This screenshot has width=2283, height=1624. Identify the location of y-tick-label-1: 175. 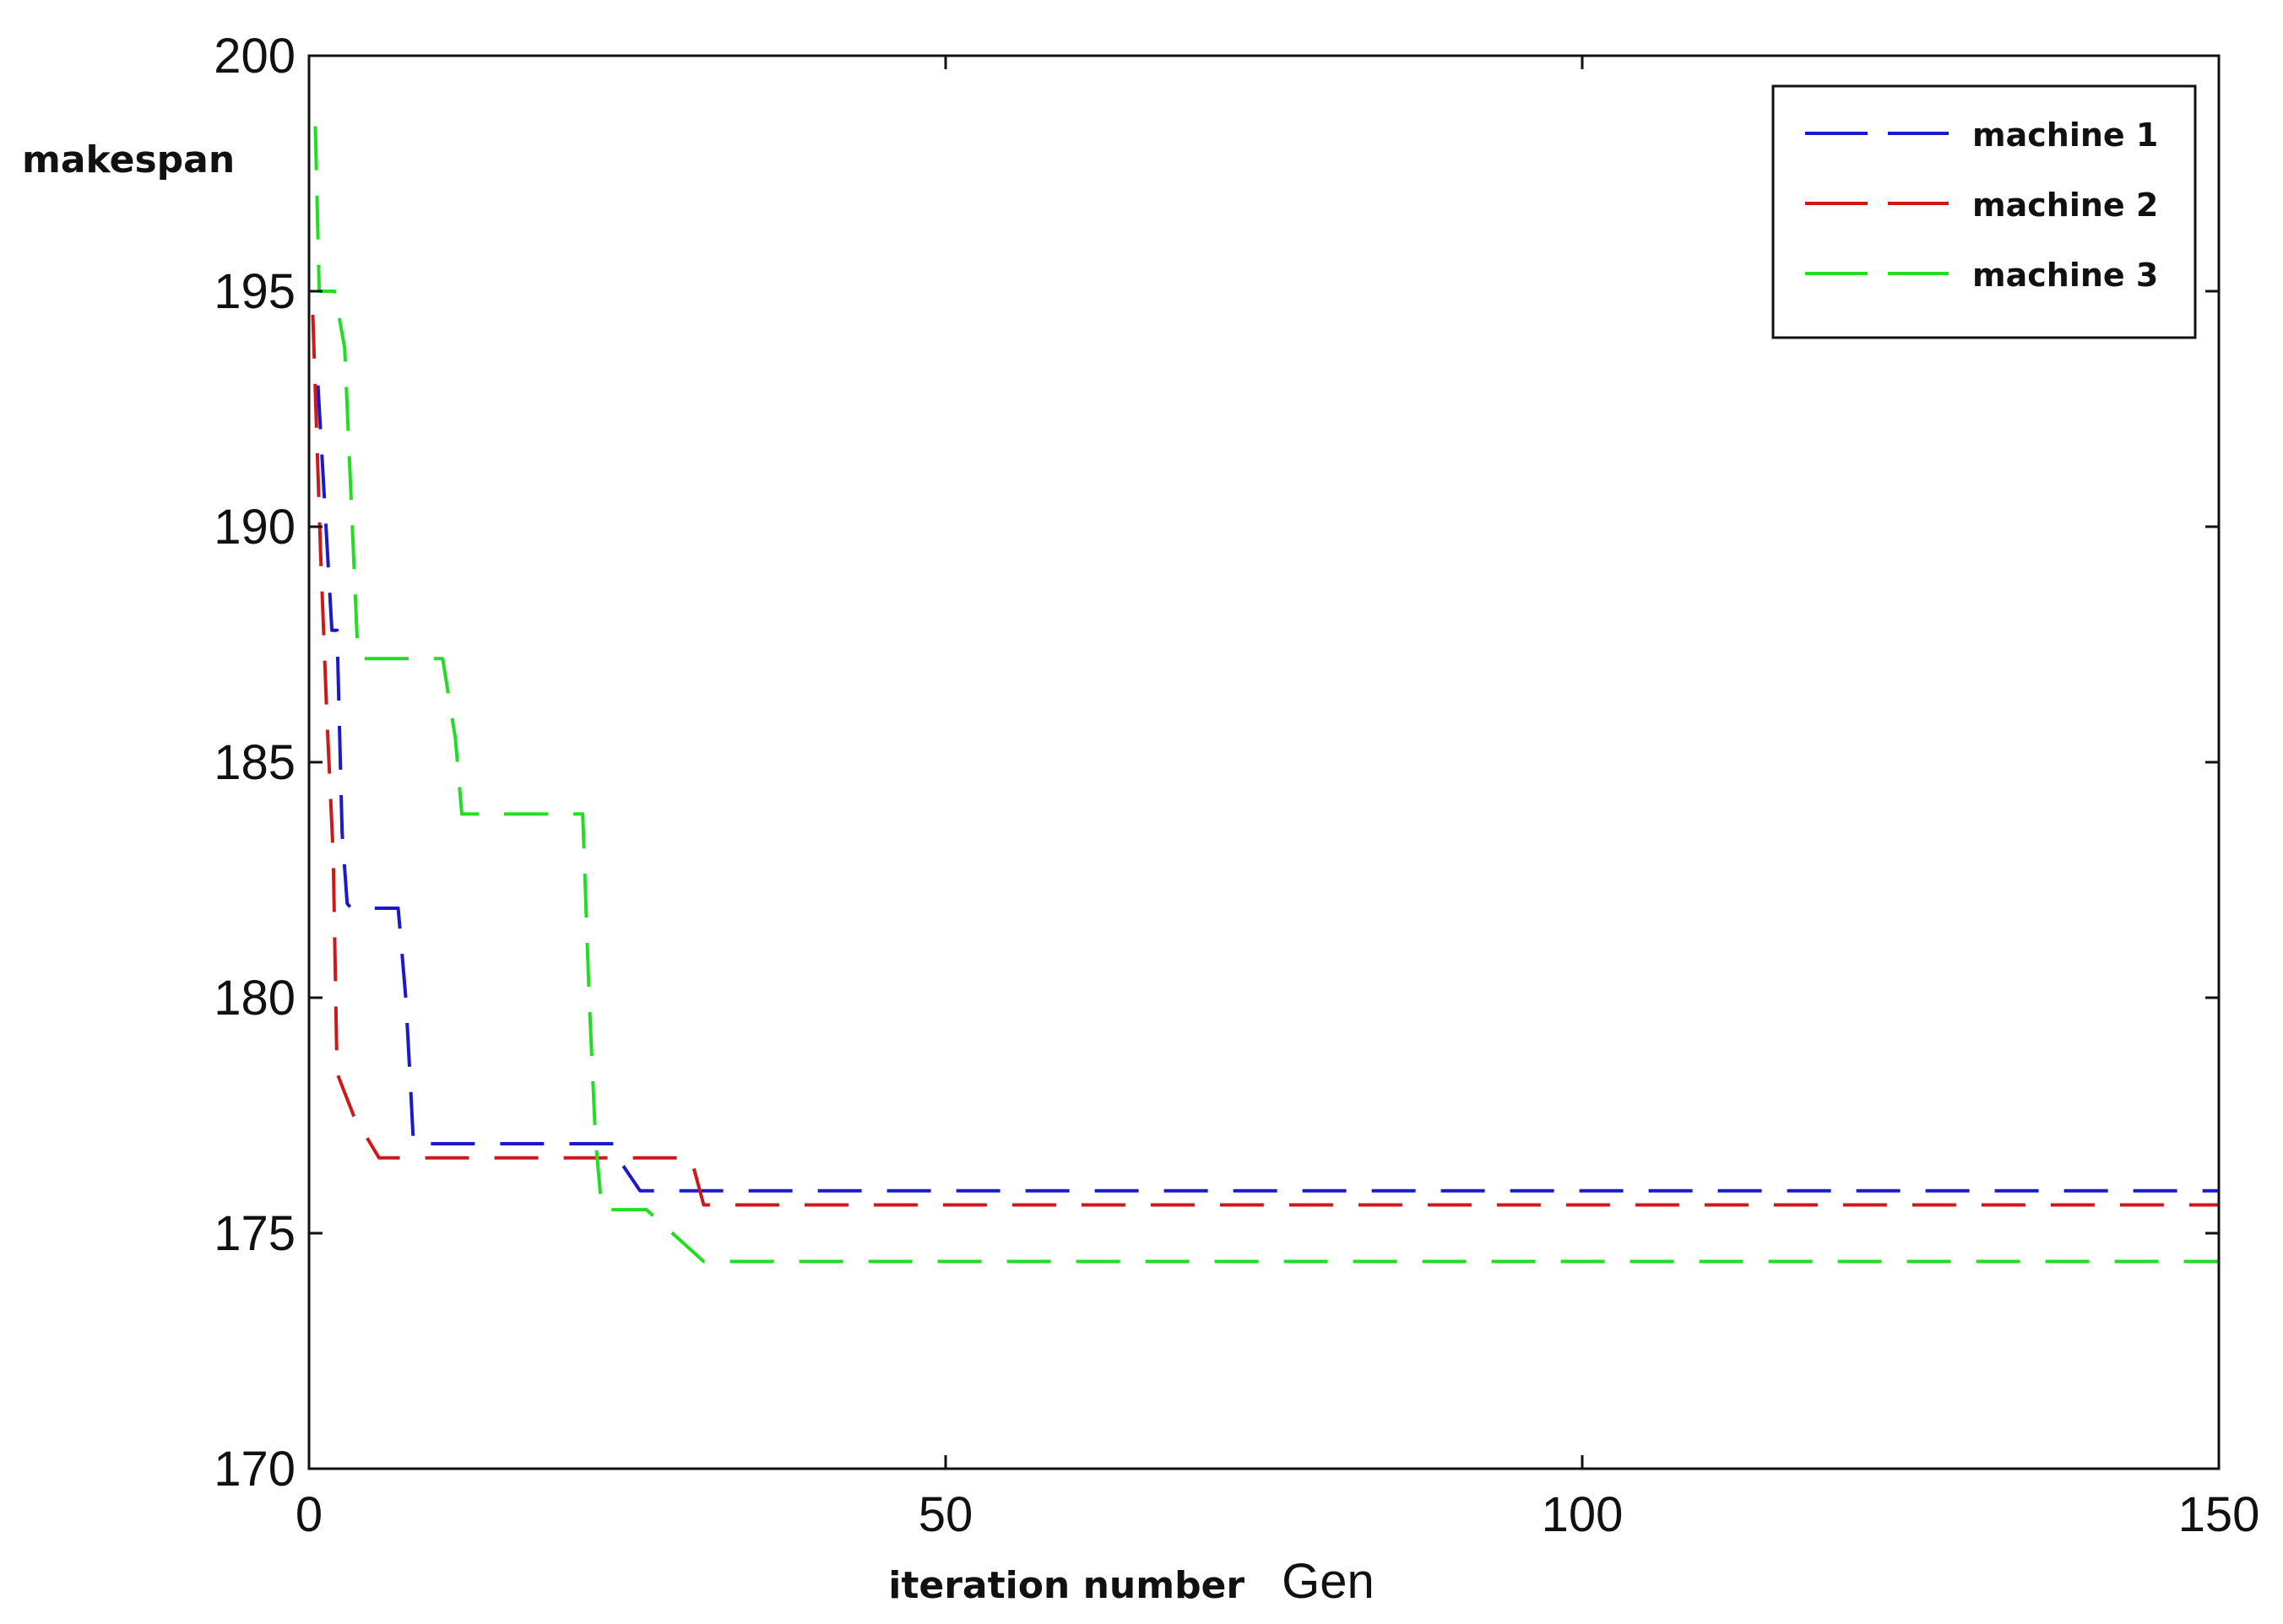
(255, 1233).